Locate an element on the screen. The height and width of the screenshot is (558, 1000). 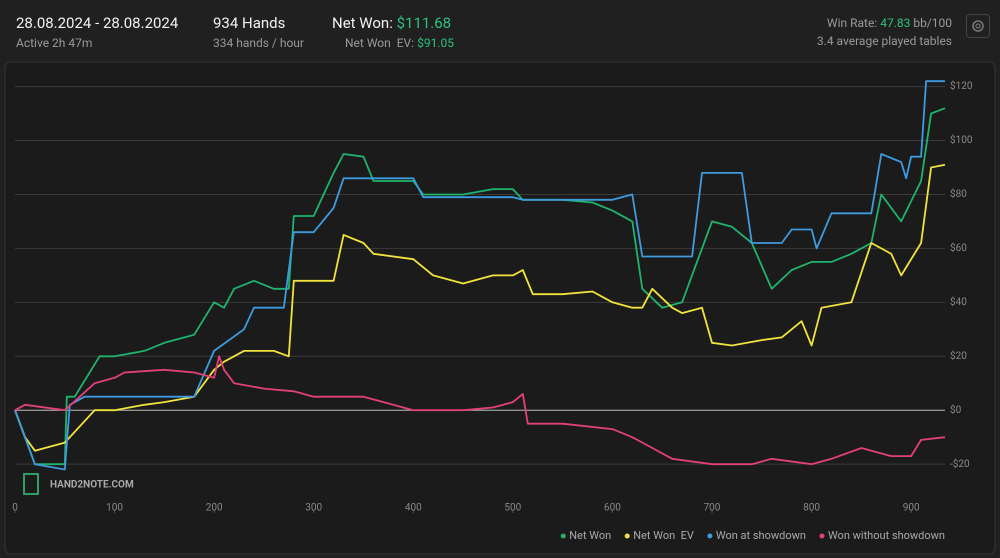
watermark: HAND2NOTE.COM is located at coordinates (78, 484).